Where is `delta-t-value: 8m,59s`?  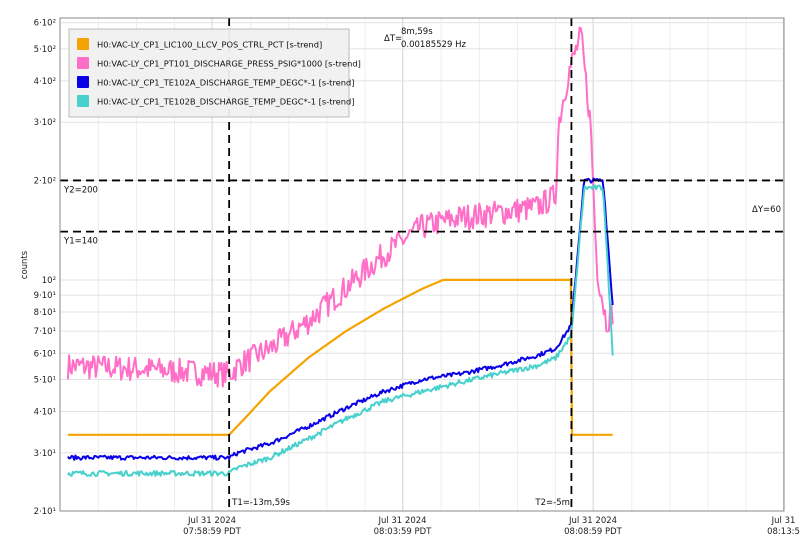
delta-t-value: 8m,59s is located at coordinates (417, 32).